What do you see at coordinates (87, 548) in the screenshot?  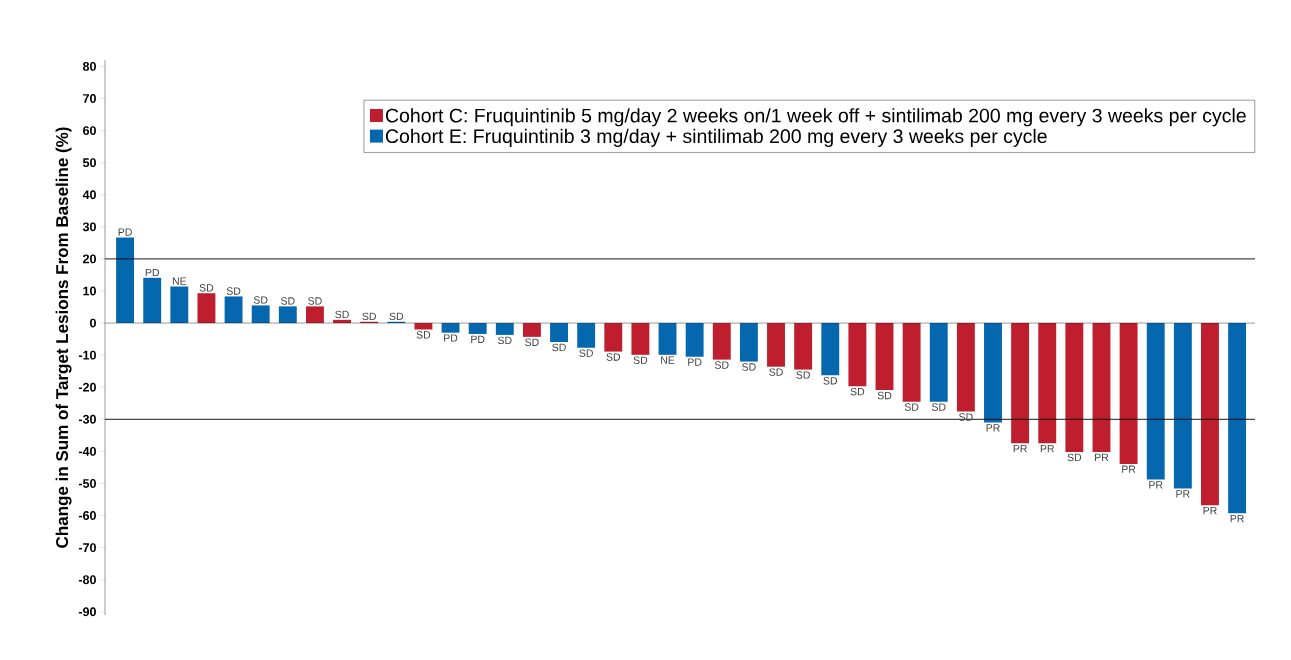 I see `y-tick-label: -70` at bounding box center [87, 548].